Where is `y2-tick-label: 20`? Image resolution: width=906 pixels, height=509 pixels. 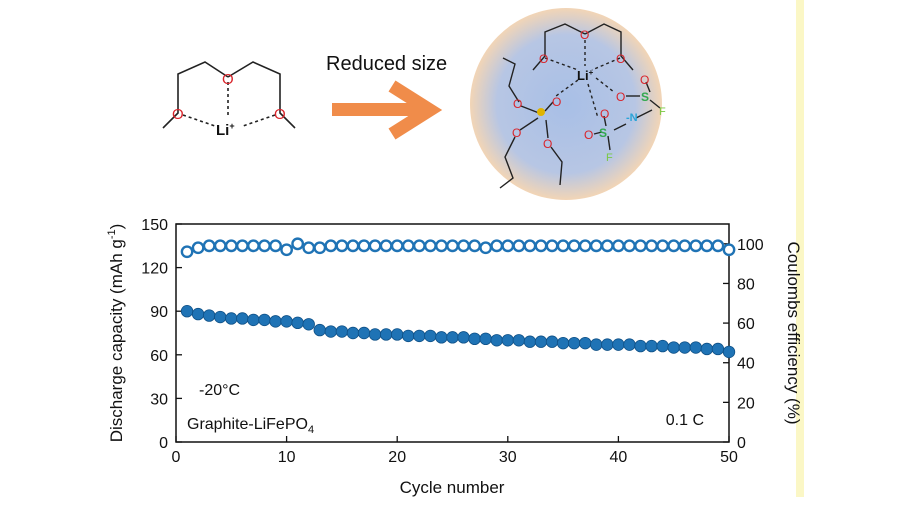
y2-tick-label: 20 is located at coordinates (746, 403).